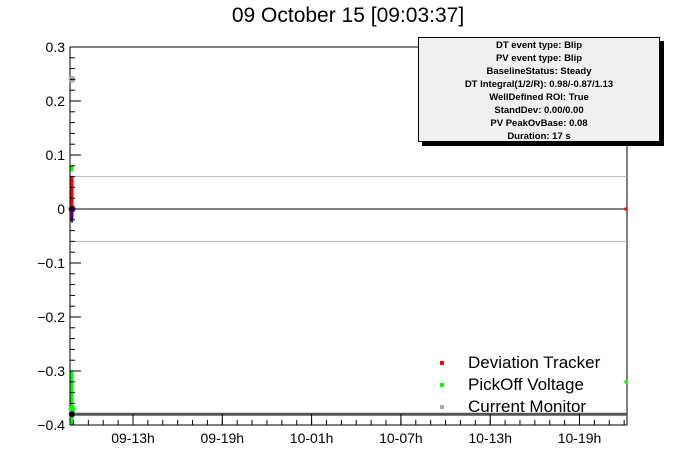  I want to click on legend-label: Deviation Tracker, so click(534, 362).